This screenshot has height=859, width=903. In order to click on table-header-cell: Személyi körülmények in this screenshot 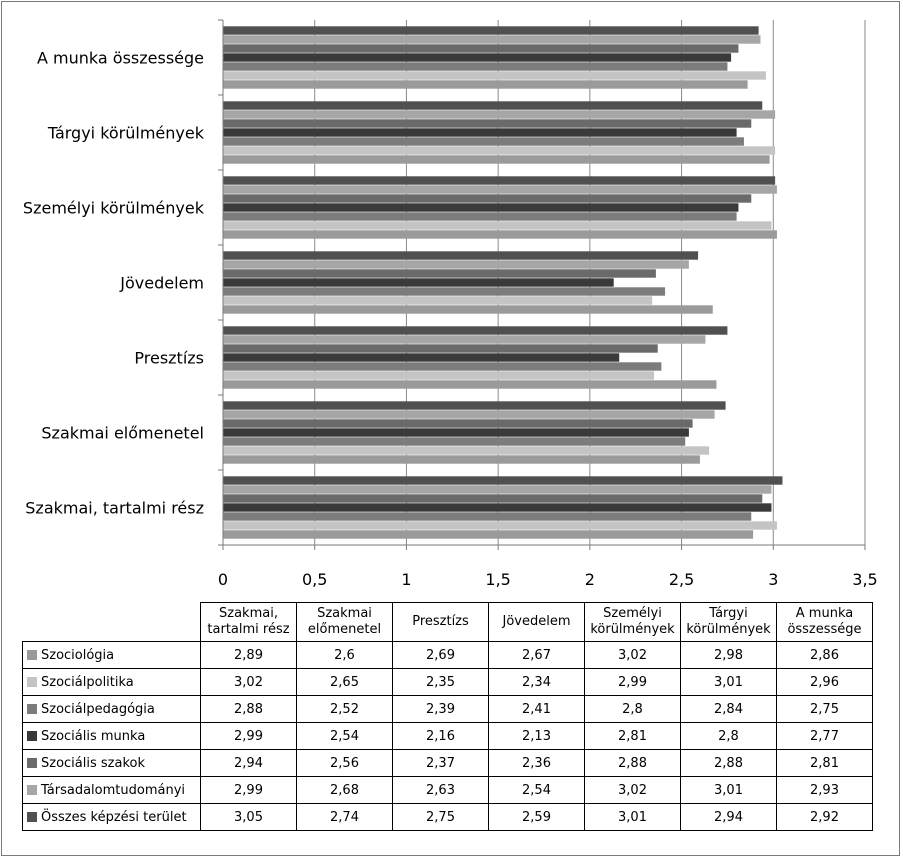, I will do `click(632, 622)`.